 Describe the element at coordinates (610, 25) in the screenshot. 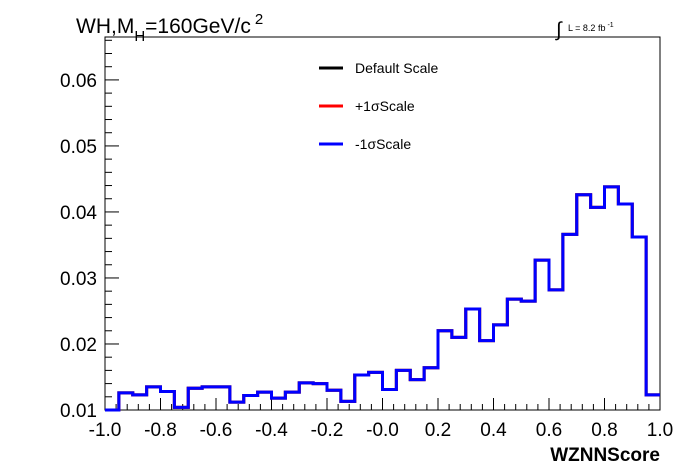

I see `lumi-superscript: -1` at that location.